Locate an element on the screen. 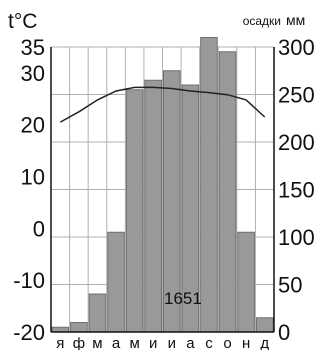  right-tick-label: 100 is located at coordinates (296, 237).